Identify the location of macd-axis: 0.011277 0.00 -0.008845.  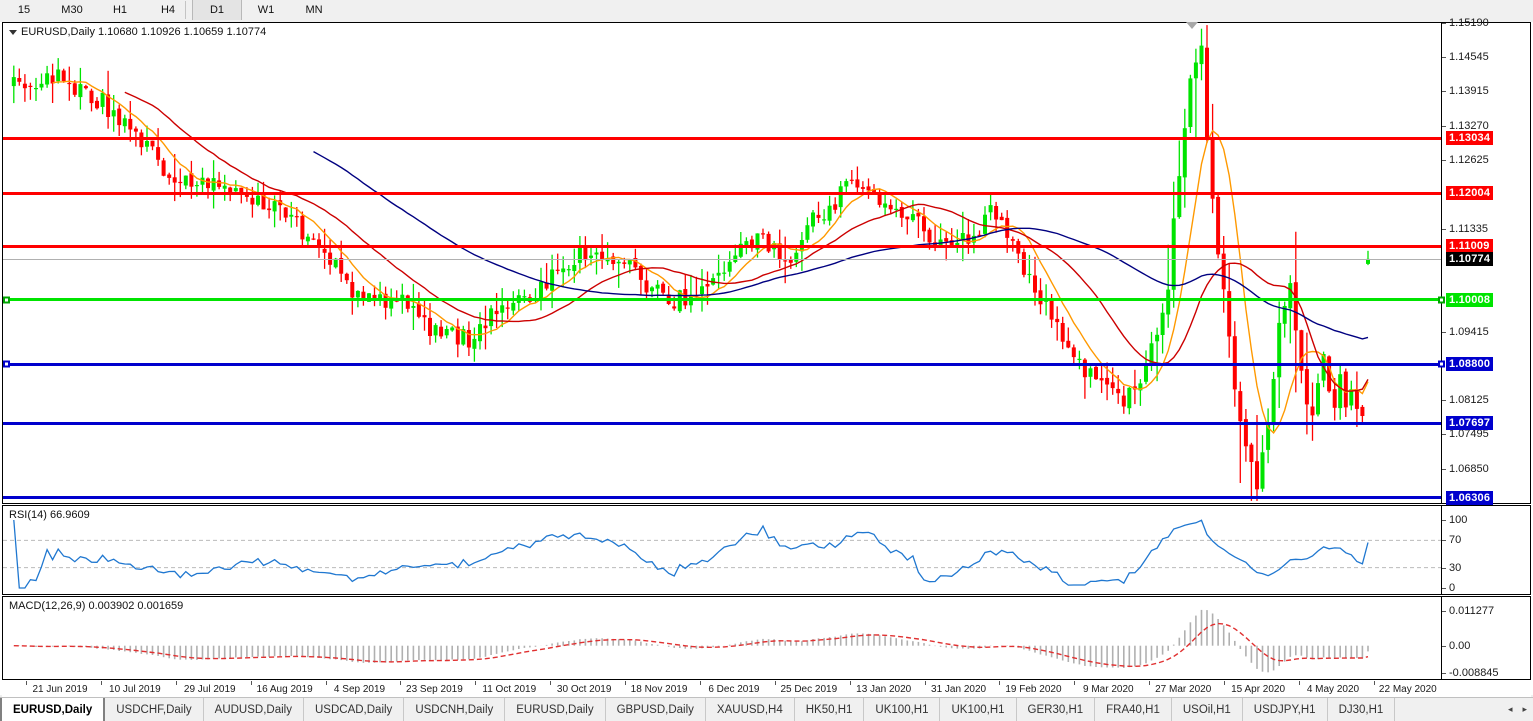
(1485, 638).